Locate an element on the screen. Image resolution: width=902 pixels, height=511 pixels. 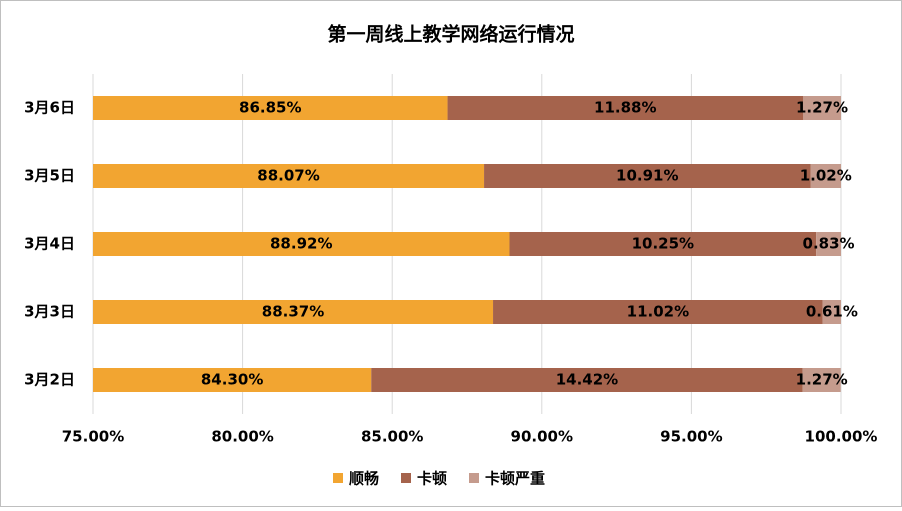
x-tick-label: 80.00% is located at coordinates (242, 437).